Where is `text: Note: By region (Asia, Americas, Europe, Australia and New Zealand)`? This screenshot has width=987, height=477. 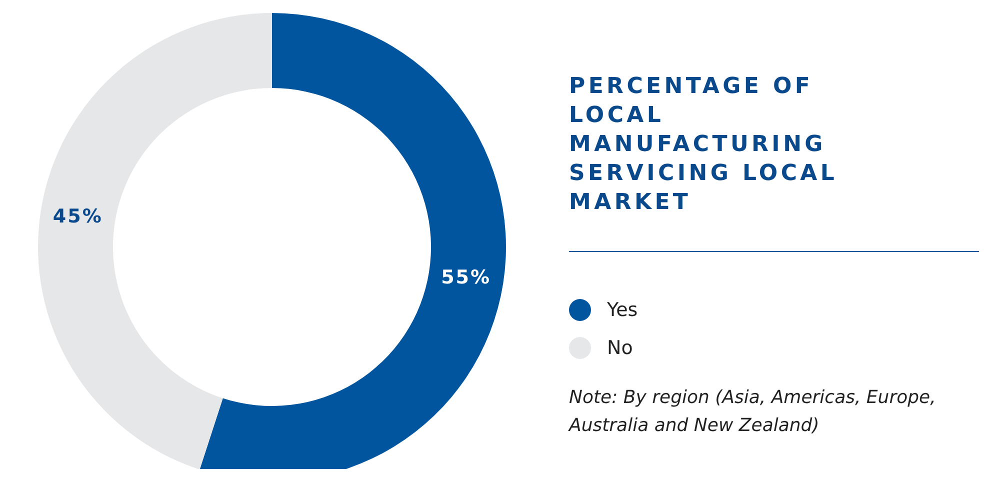 text: Note: By region (Asia, Americas, Europe, Australia and New Zealand) is located at coordinates (753, 412).